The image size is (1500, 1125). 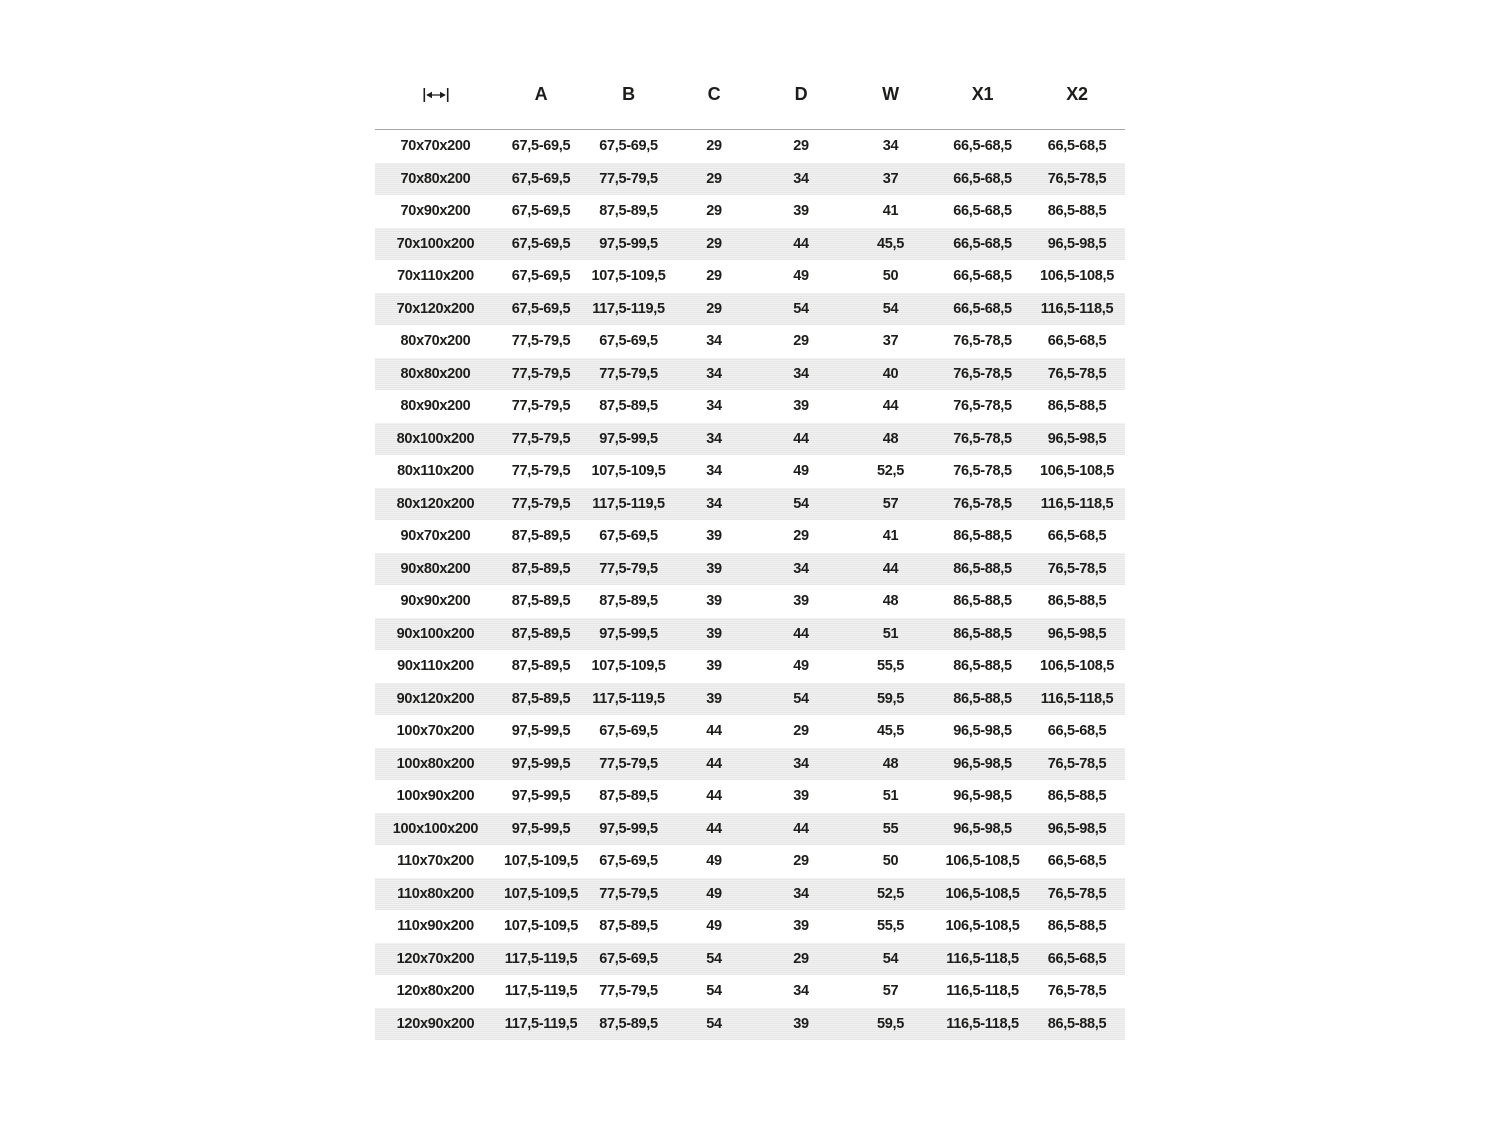 What do you see at coordinates (435, 893) in the screenshot?
I see `cell-size: 110x80x200` at bounding box center [435, 893].